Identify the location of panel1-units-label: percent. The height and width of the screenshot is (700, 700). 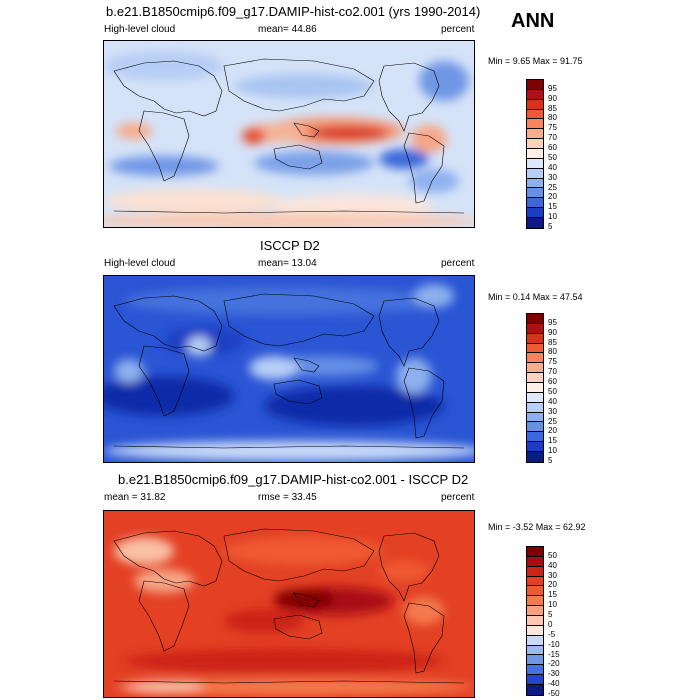
(458, 29).